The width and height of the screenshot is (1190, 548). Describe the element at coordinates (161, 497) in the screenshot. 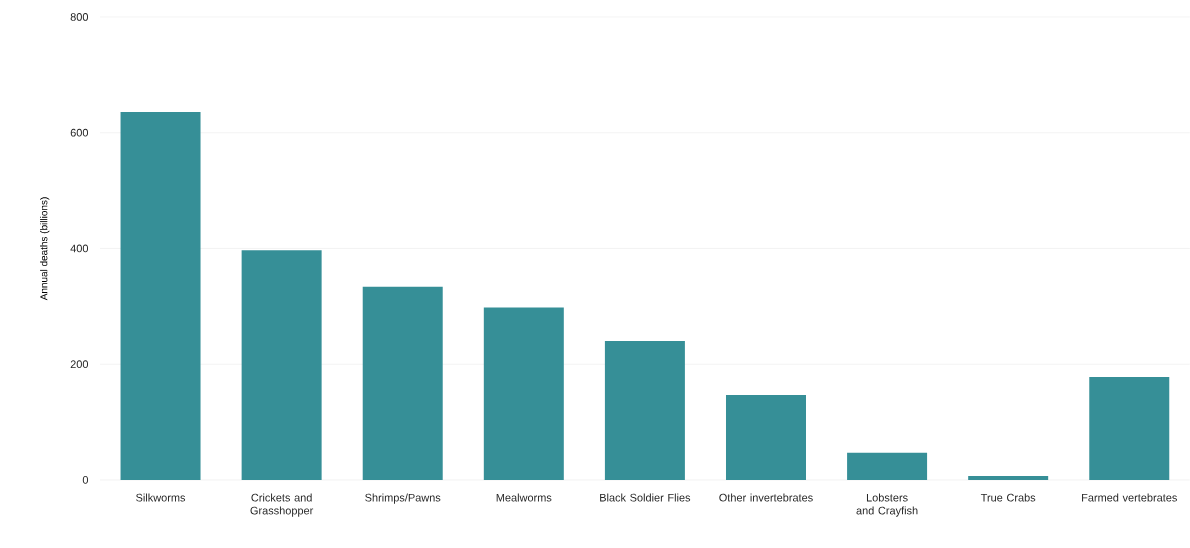

I see `x-tick-label: Silkworms` at that location.